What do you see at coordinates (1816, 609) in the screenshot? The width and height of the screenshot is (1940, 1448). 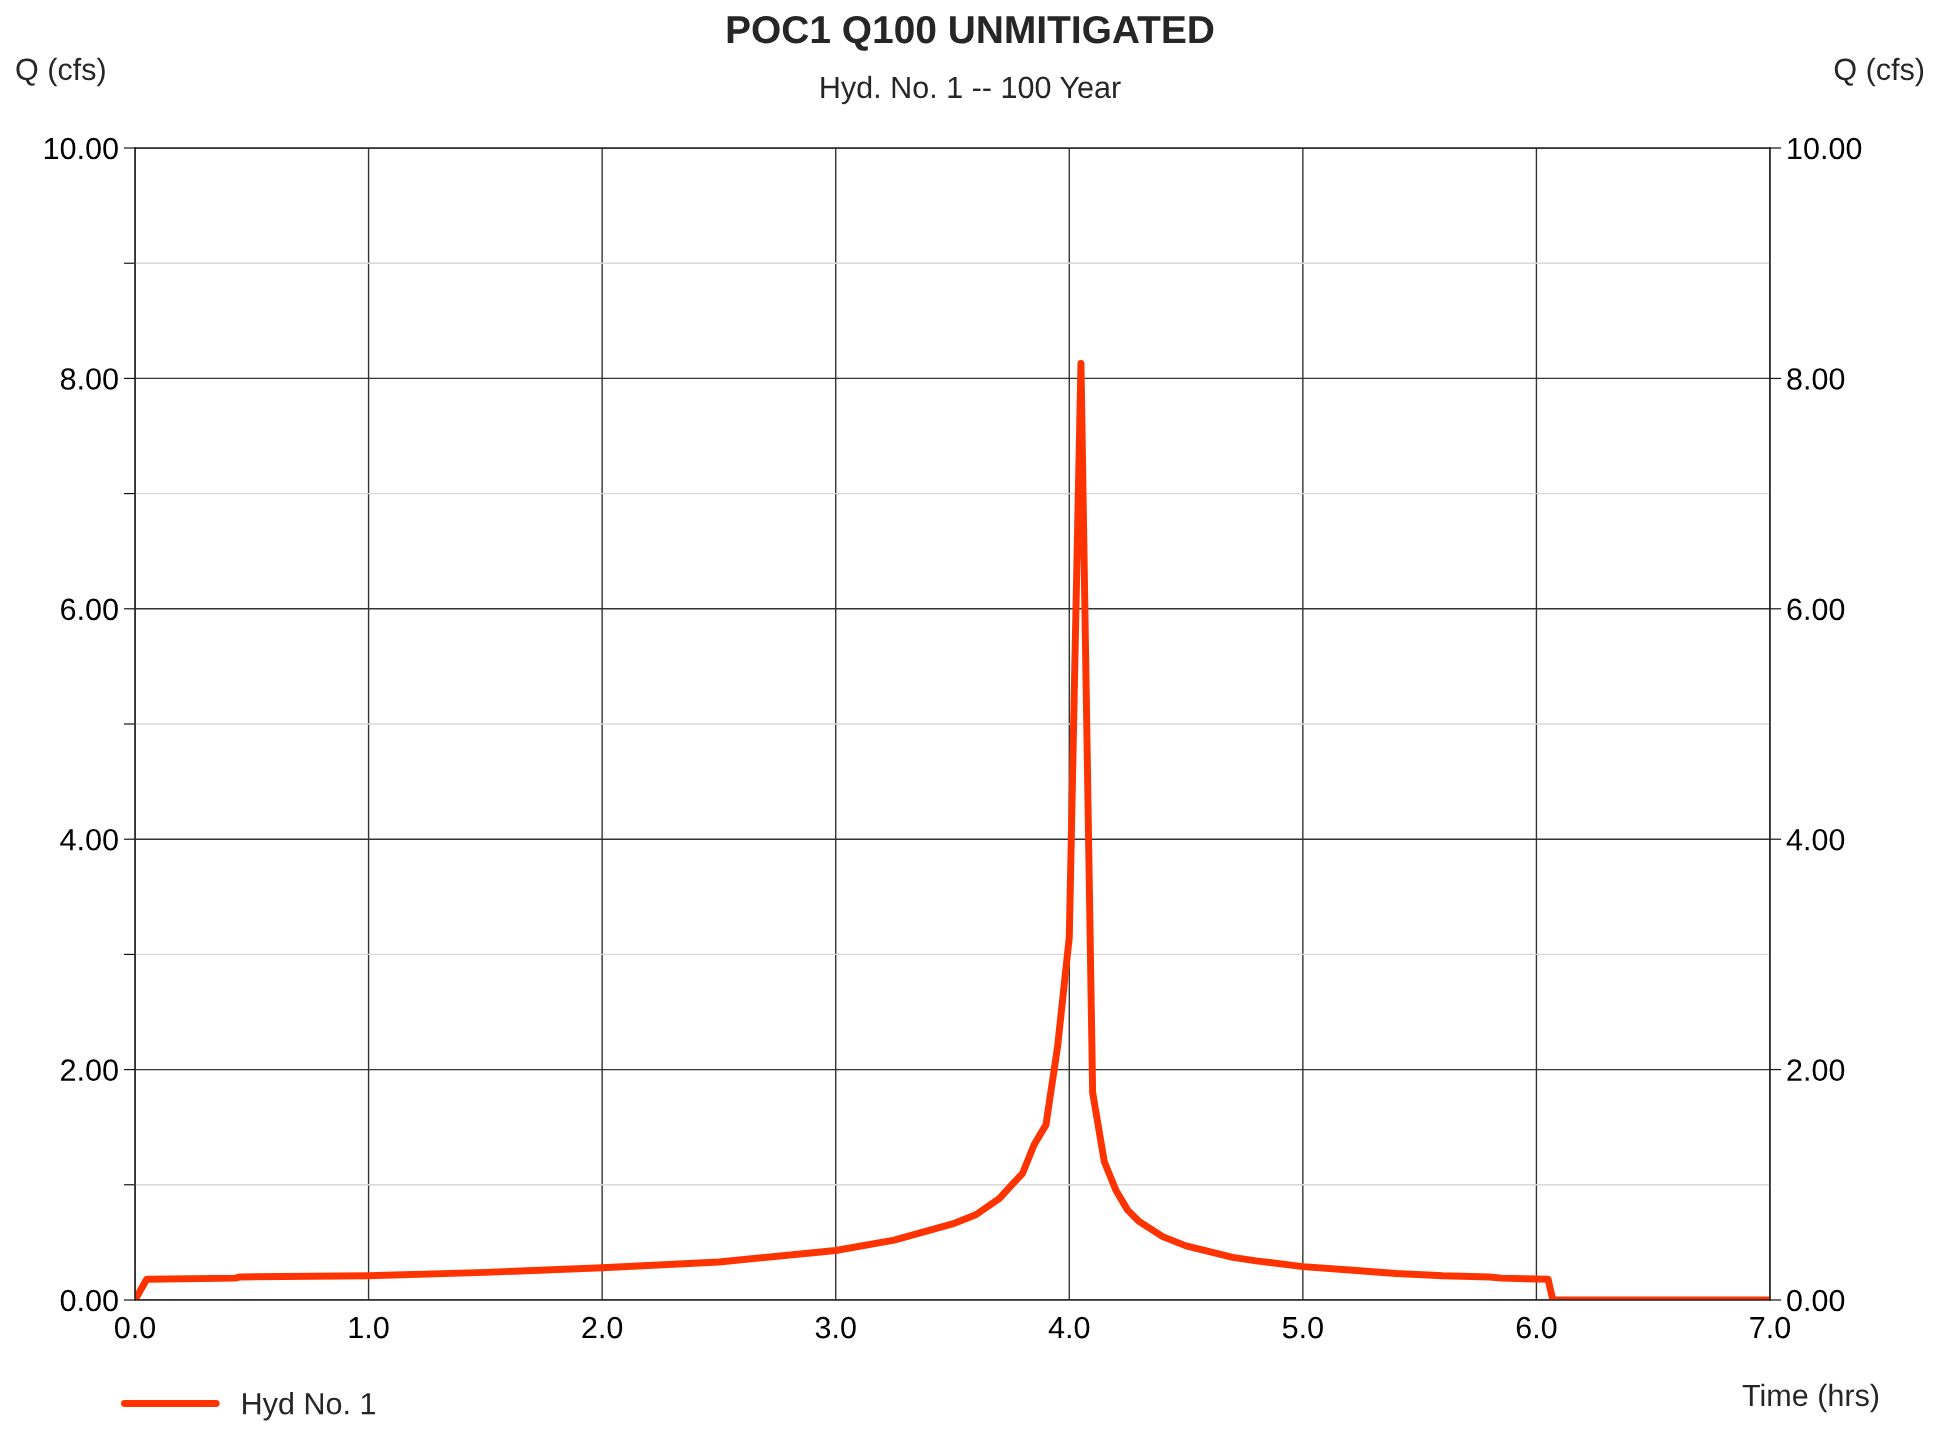 I see `y2-tick-label: 6.00` at bounding box center [1816, 609].